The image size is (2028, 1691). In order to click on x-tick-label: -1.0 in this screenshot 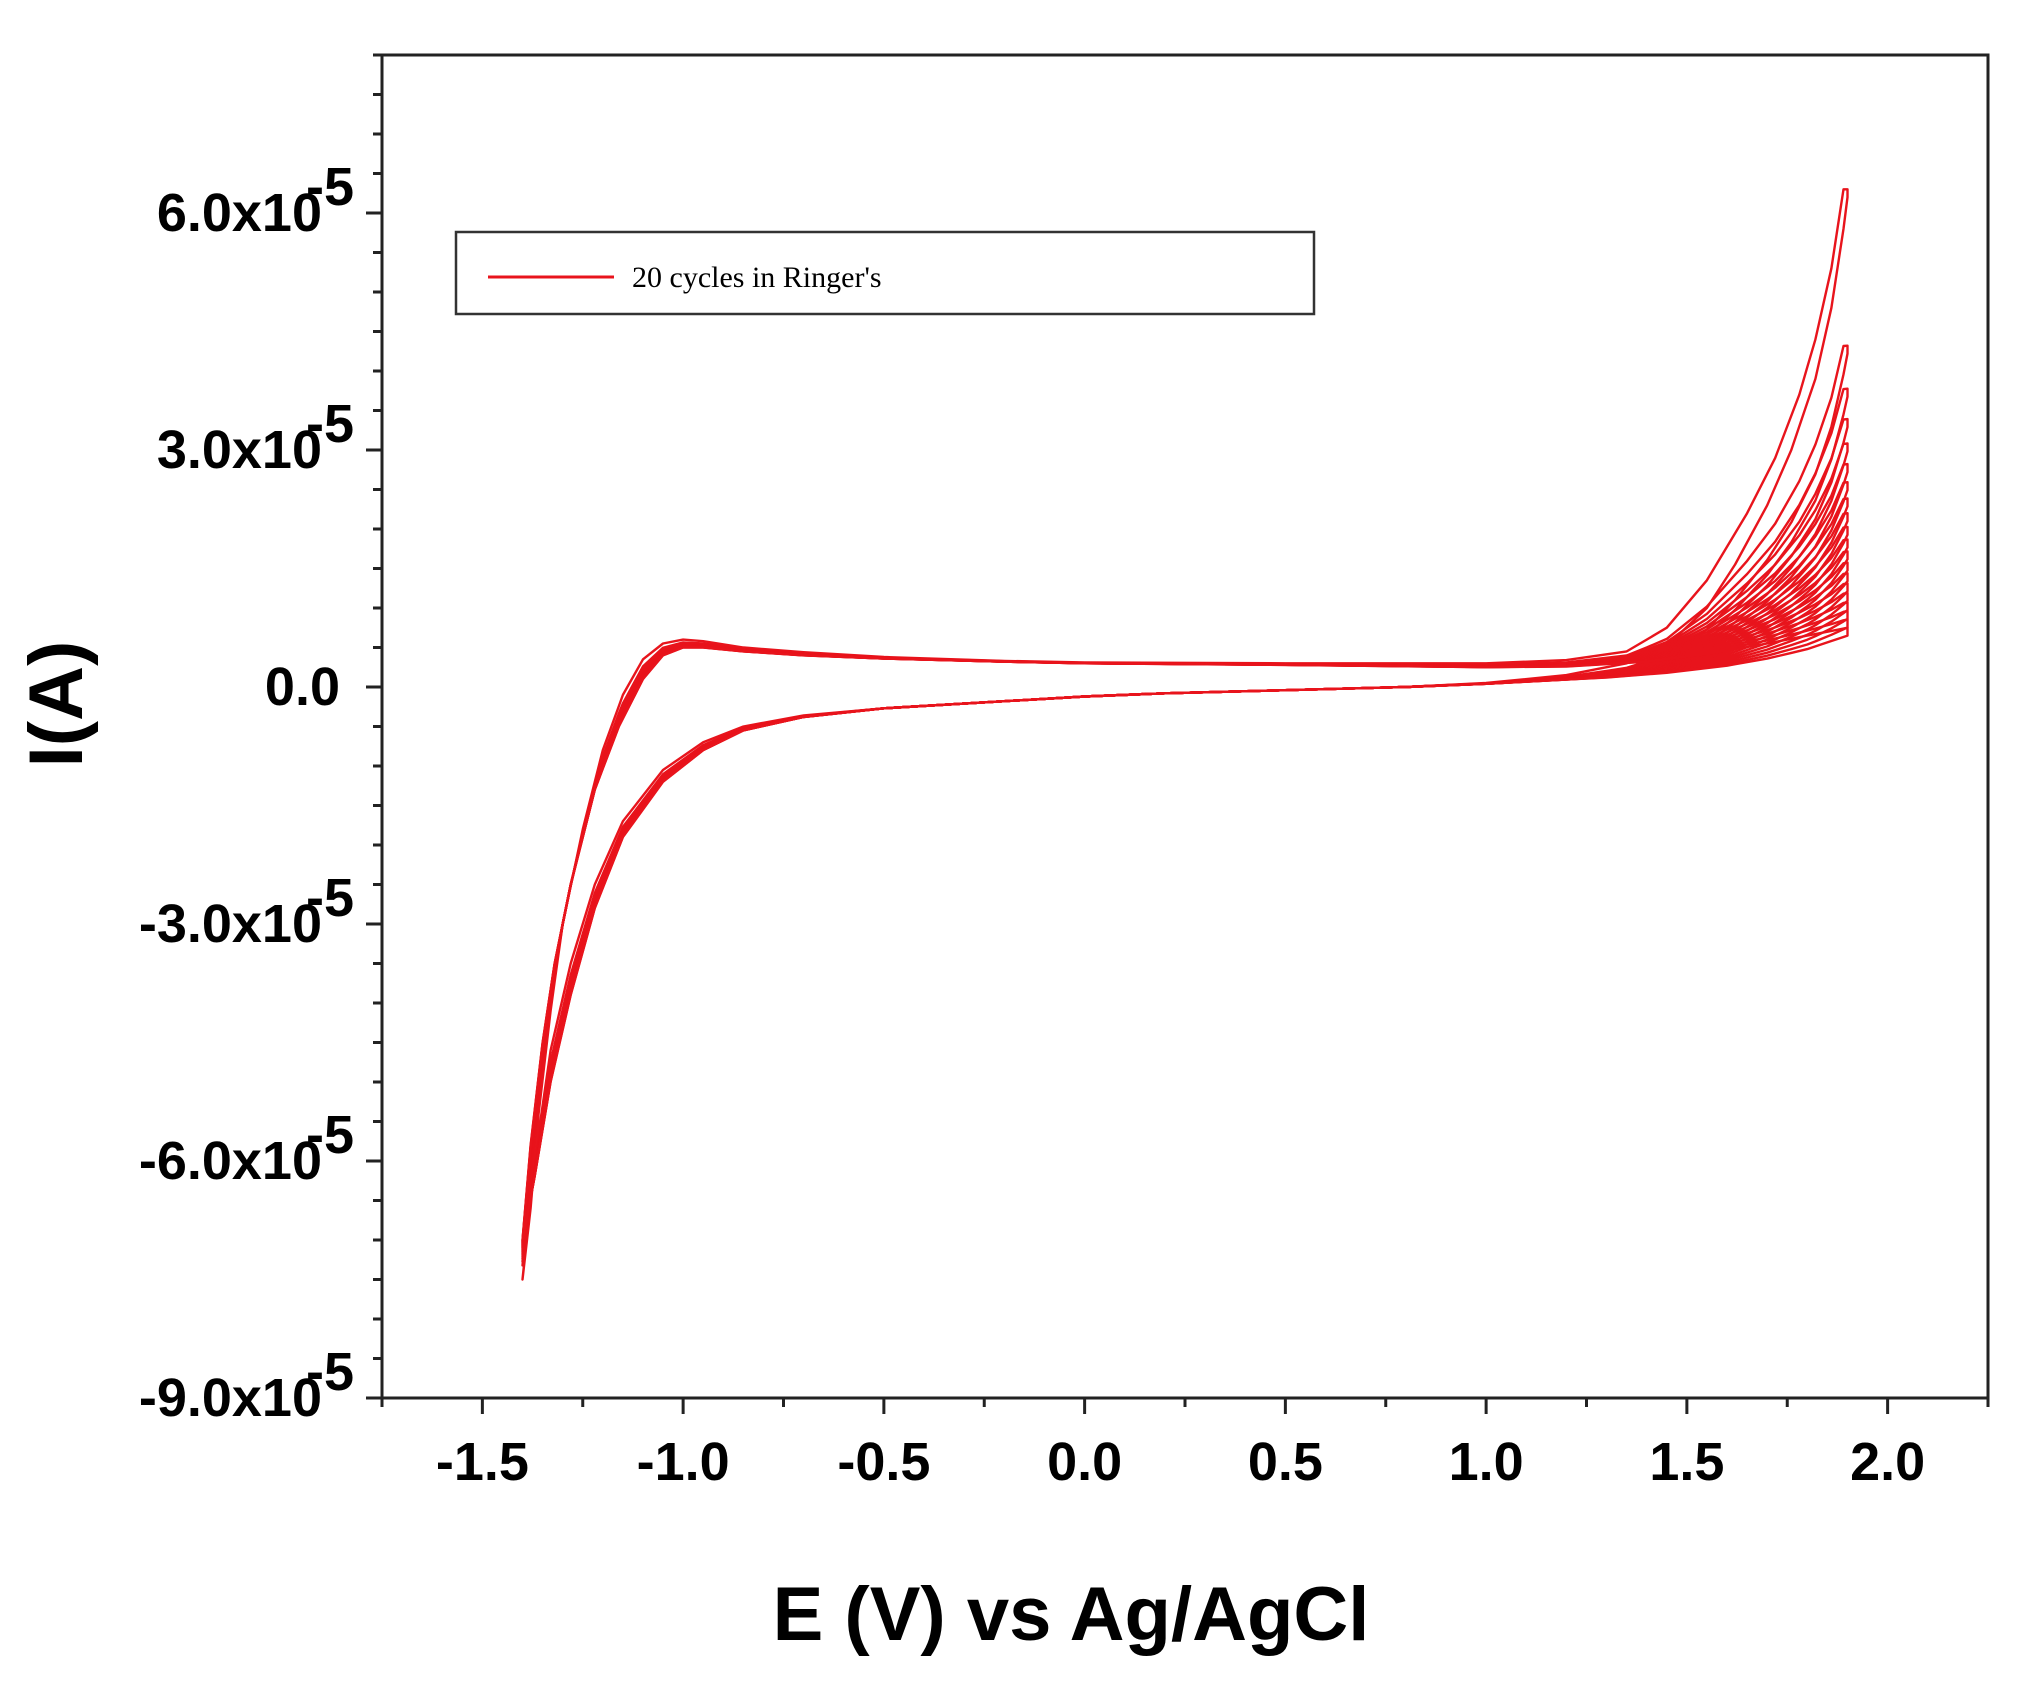, I will do `click(683, 1462)`.